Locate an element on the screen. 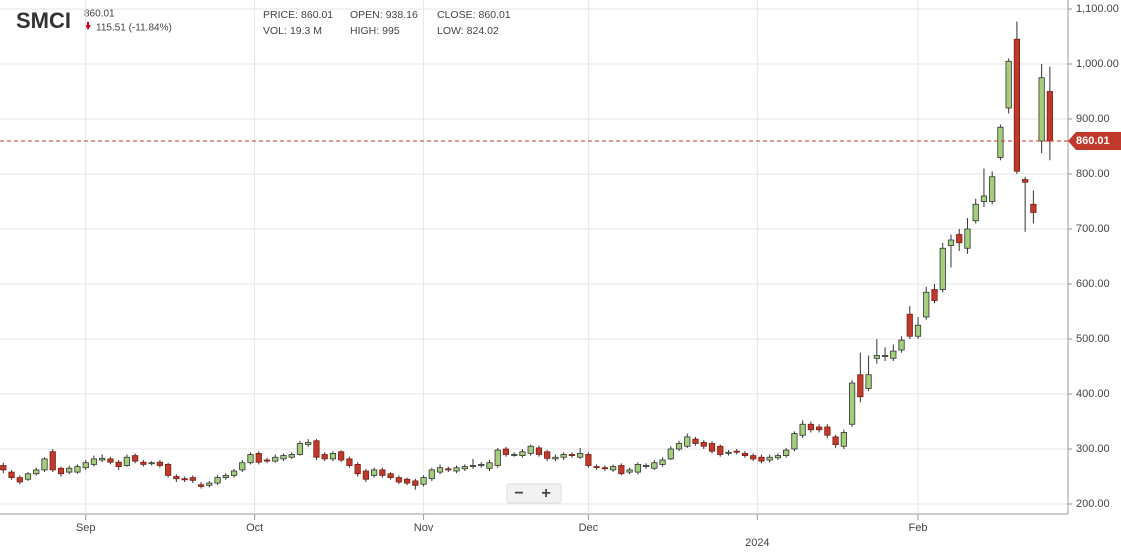 The width and height of the screenshot is (1121, 556). x-tick-label: Feb is located at coordinates (918, 528).